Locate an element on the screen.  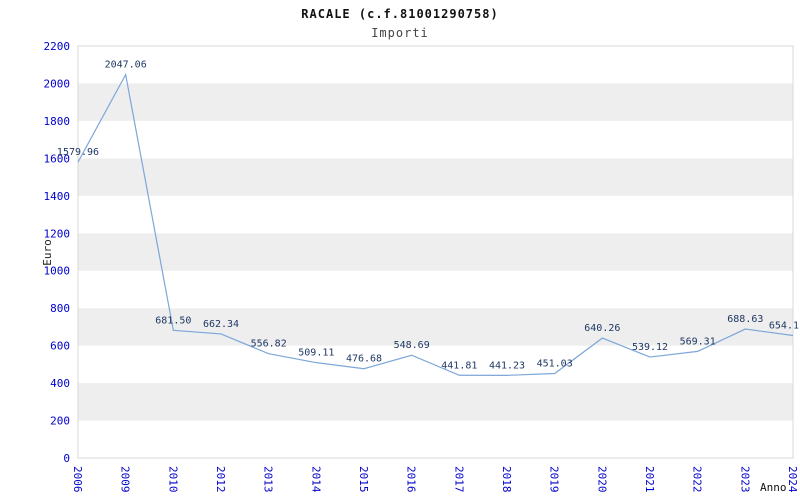
point-label: 640.26 is located at coordinates (602, 328).